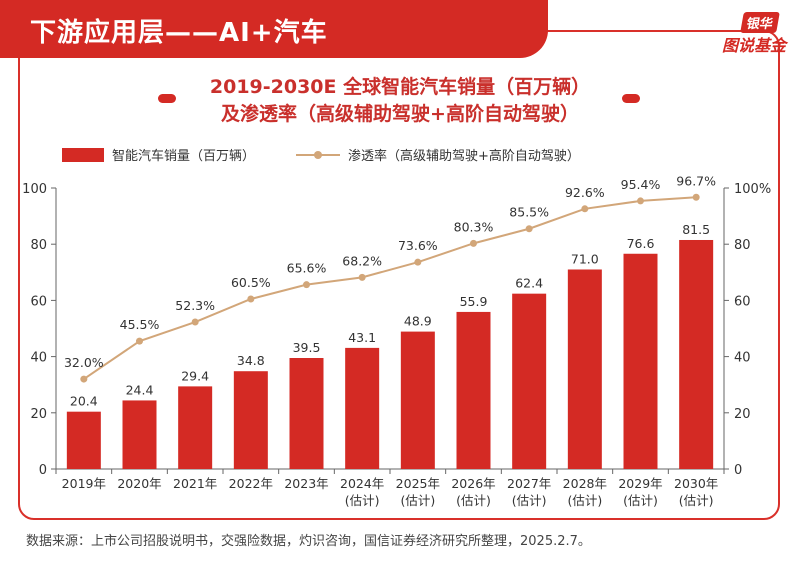 This screenshot has height=562, width=800. Describe the element at coordinates (742, 245) in the screenshot. I see `y-right-tick-label: 80` at that location.